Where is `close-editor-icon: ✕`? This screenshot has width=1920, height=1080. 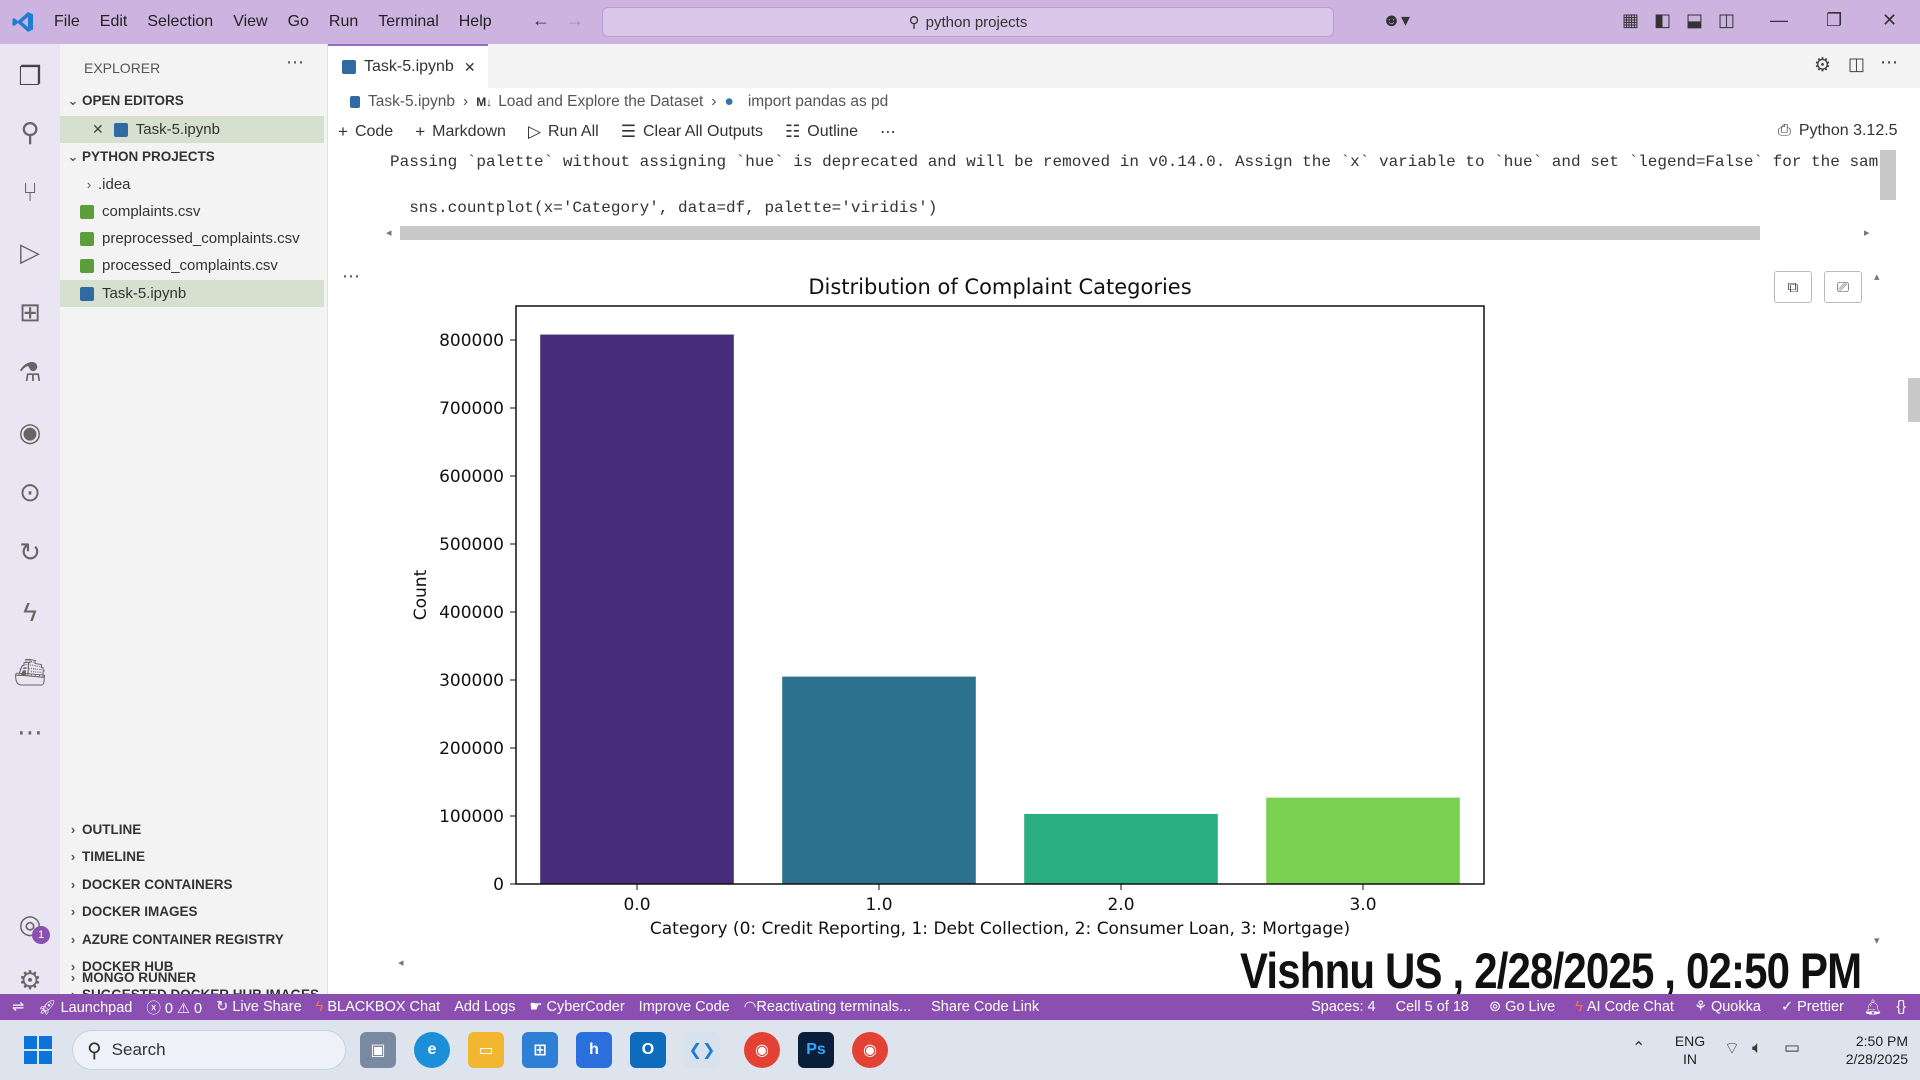
close-editor-icon: ✕ is located at coordinates (98, 129).